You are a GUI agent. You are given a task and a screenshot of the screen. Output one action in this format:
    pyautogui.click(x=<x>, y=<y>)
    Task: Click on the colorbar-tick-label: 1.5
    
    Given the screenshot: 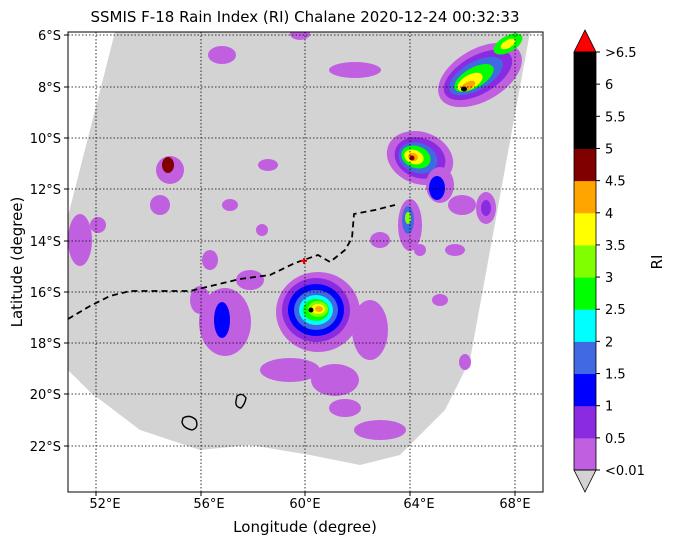 What is the action you would take?
    pyautogui.click(x=615, y=375)
    